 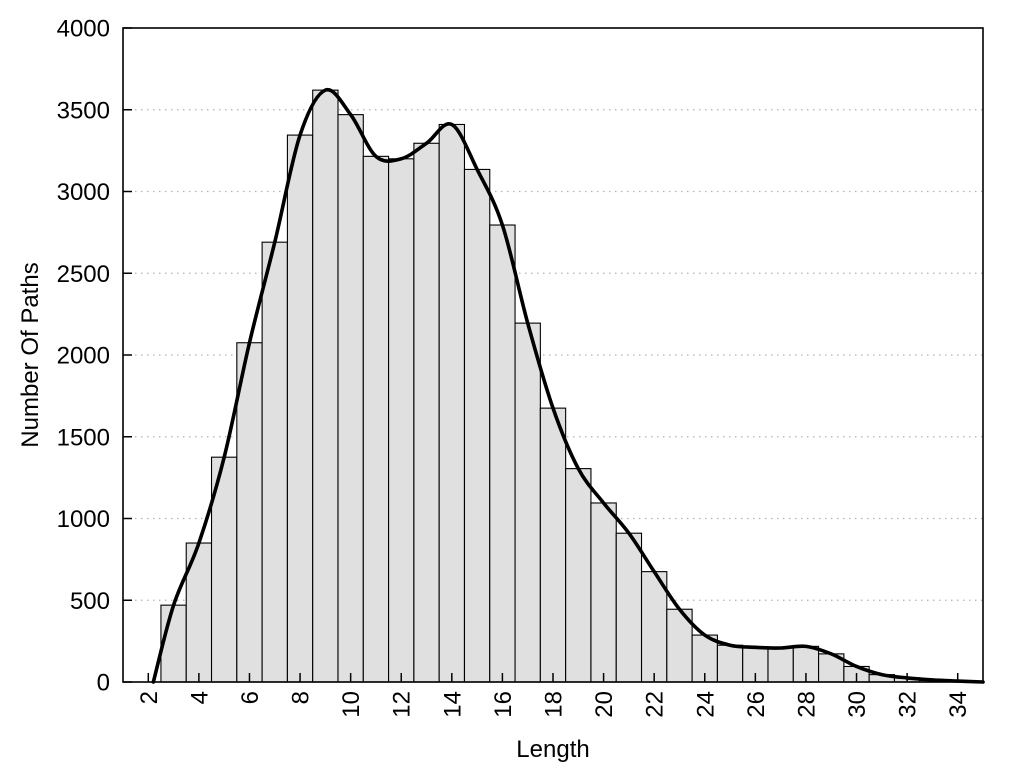 What do you see at coordinates (83, 192) in the screenshot?
I see `y-tick-label: 3000` at bounding box center [83, 192].